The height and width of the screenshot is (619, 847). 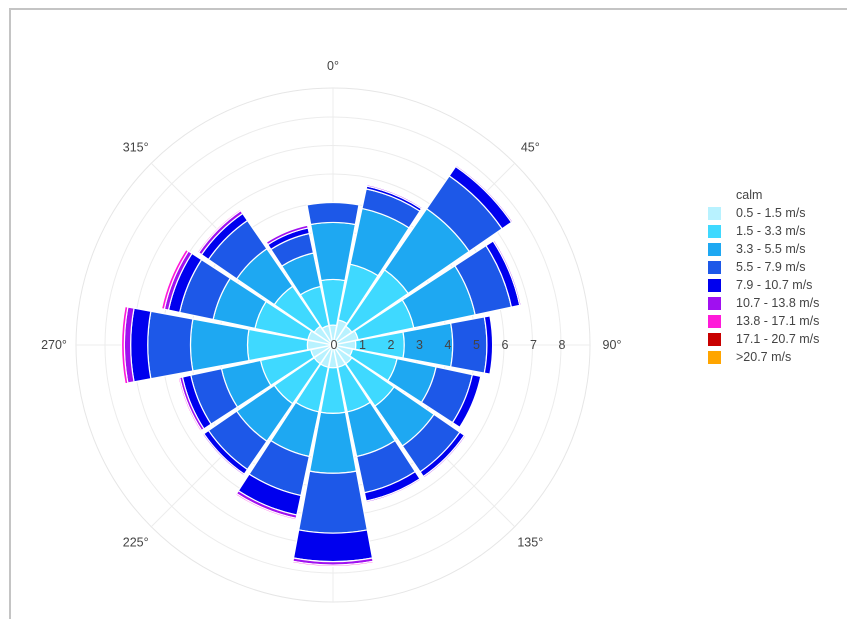 I want to click on radial-tick-label: 4, so click(x=448, y=345).